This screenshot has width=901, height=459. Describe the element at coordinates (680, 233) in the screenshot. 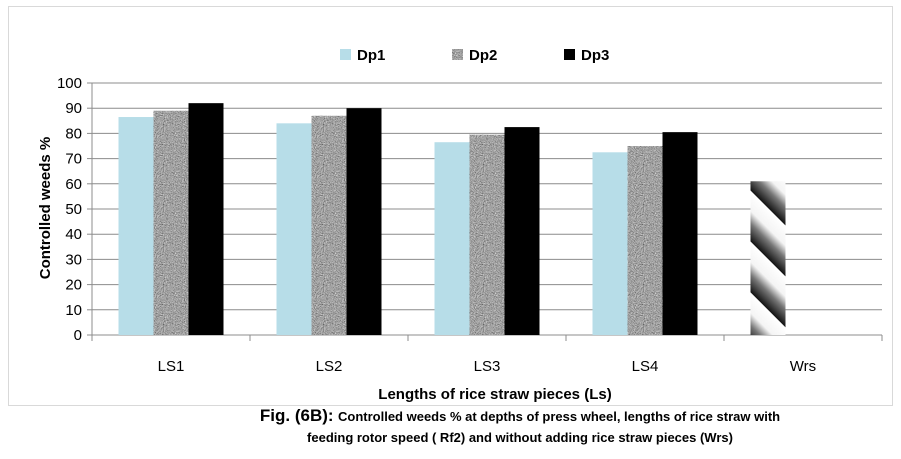

I see `bar-dp3-ls4` at that location.